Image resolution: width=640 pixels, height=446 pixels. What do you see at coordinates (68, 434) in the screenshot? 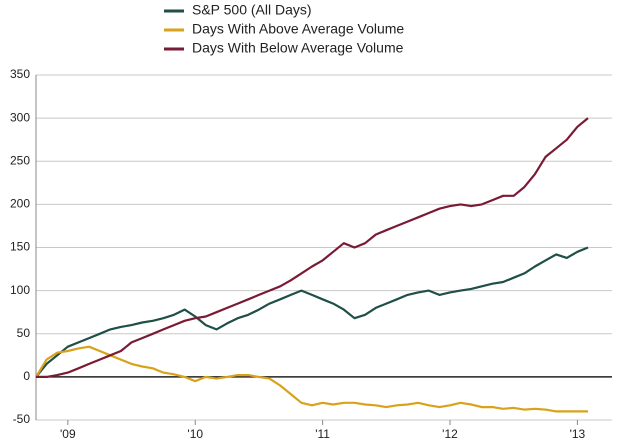
I see `x-tick-label: '09` at bounding box center [68, 434].